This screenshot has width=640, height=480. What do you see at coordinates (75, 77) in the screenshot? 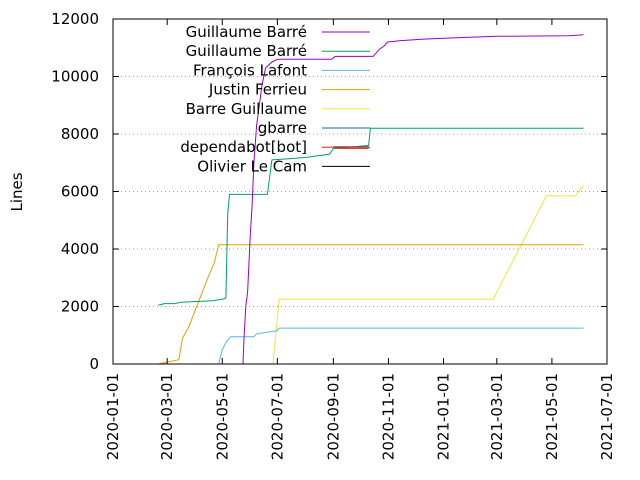
I see `y-tick-label: 10000` at bounding box center [75, 77].